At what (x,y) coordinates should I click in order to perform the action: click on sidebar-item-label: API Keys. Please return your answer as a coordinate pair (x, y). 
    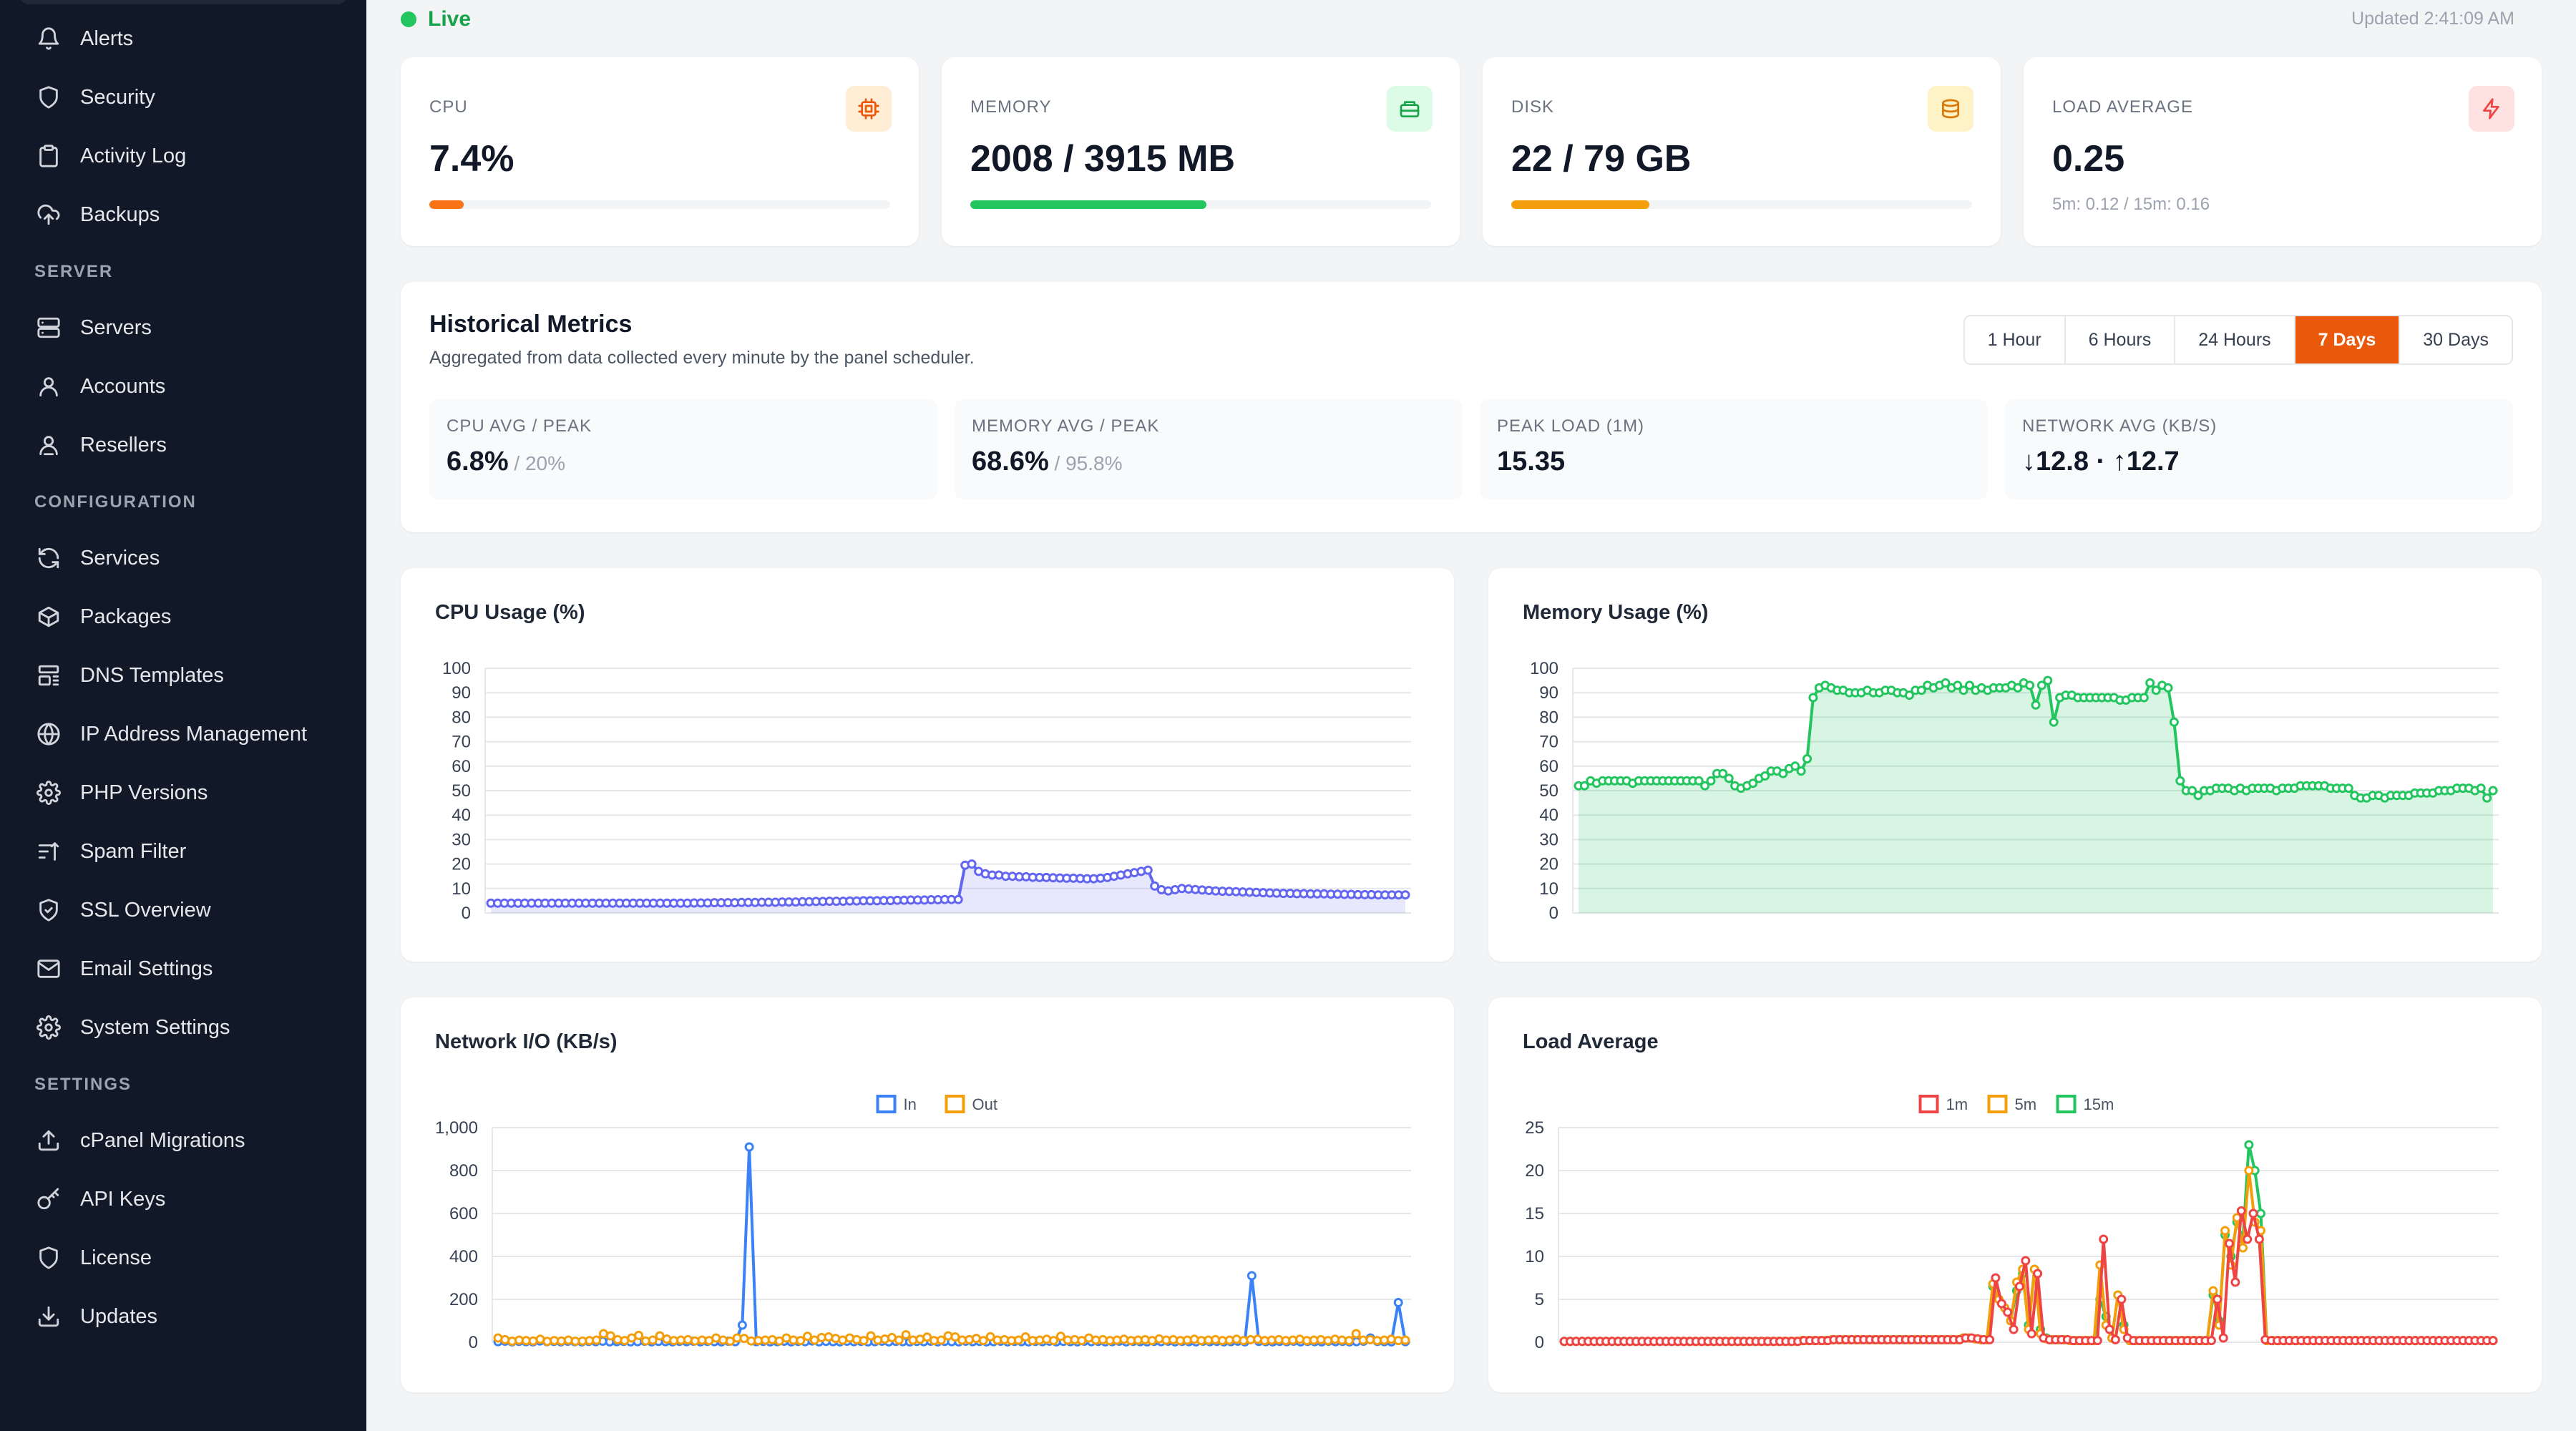
    Looking at the image, I should click on (123, 1199).